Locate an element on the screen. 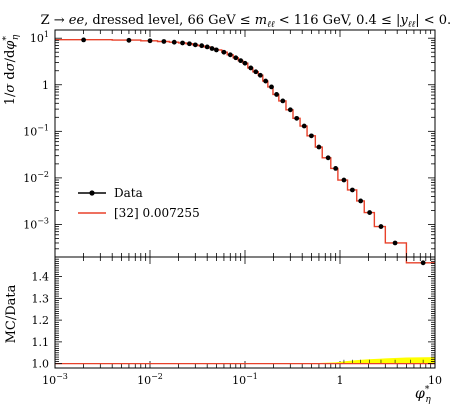 This screenshot has height=407, width=450. x-tick-label: 10⁻² is located at coordinates (150, 379).